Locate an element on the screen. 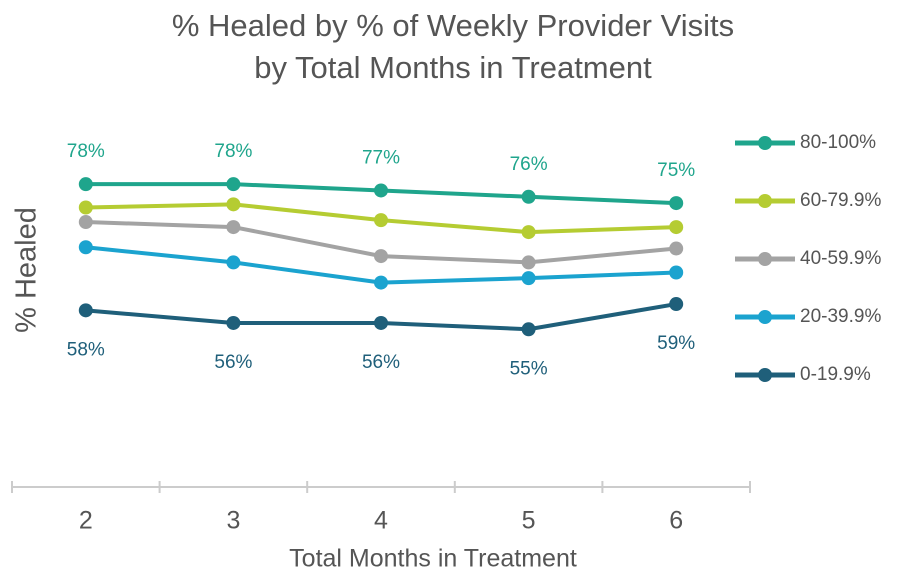  x-axis-title: Total Months in Treatment is located at coordinates (433, 559).